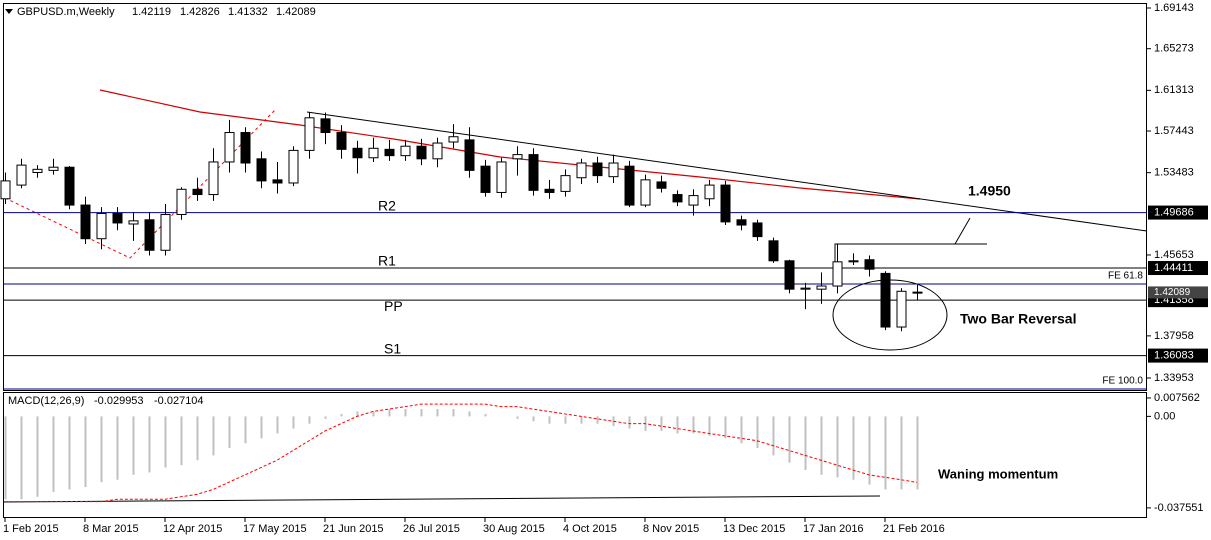 Image resolution: width=1211 pixels, height=540 pixels. I want to click on bracket, so click(910, 252).